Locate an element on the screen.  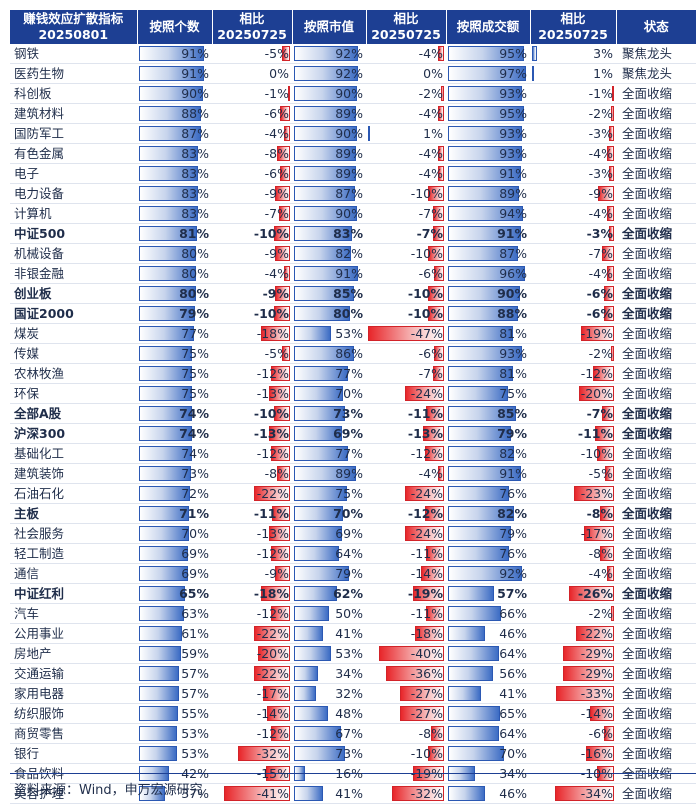
cell-value: -7% is located at coordinates (276, 213).